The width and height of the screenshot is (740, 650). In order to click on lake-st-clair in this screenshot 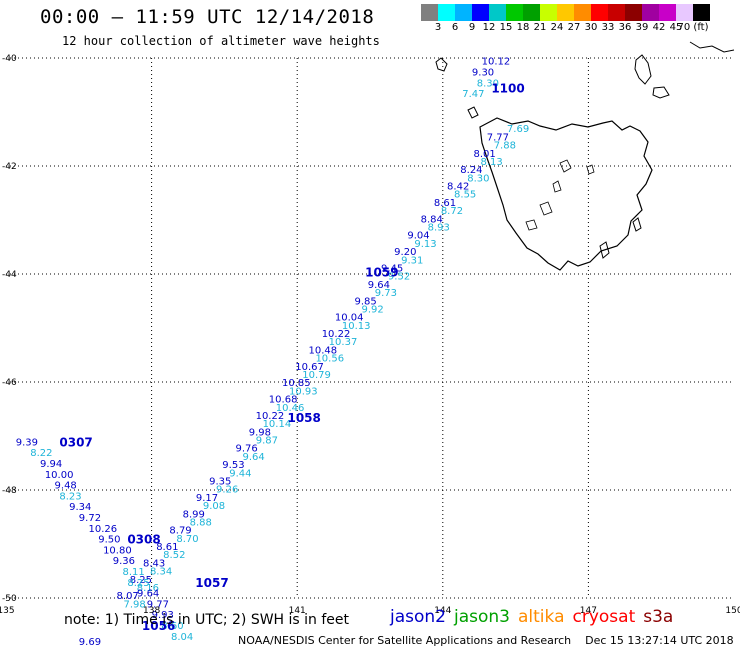, I will do `click(557, 186)`.